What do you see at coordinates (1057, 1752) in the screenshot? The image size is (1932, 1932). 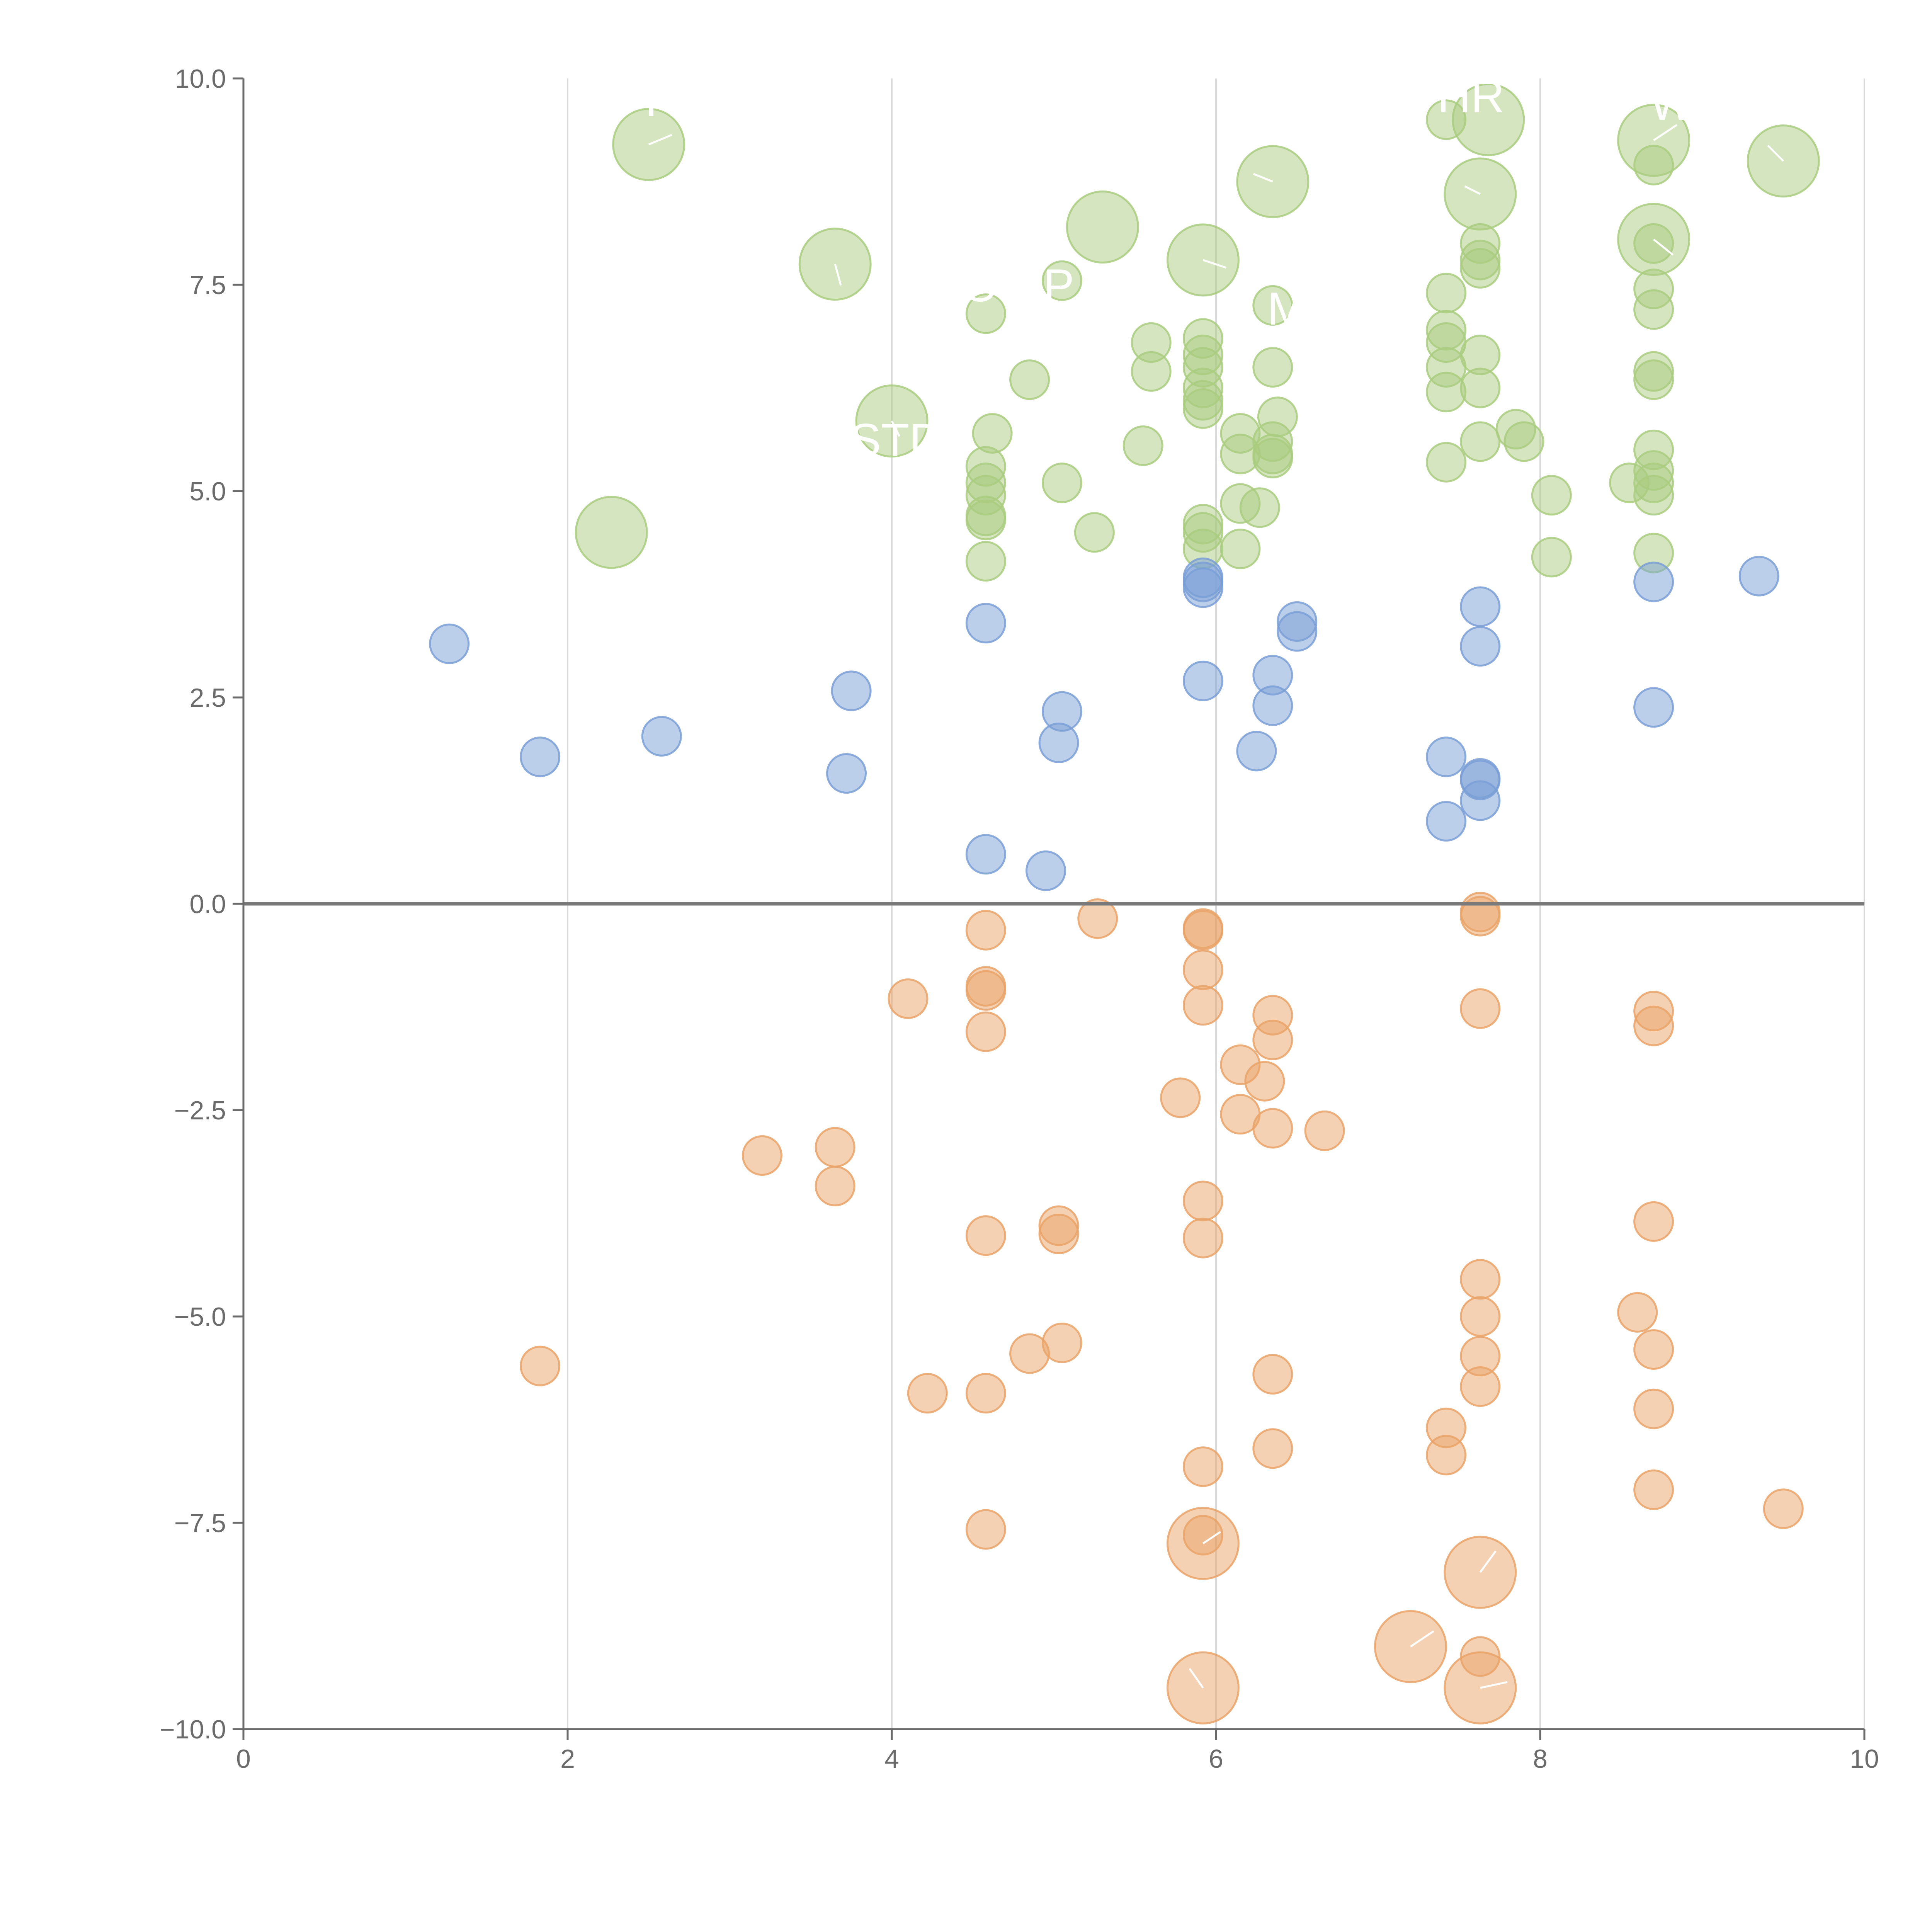 I see `x-axis-ticks: 0 2 4 6 8 10` at bounding box center [1057, 1752].